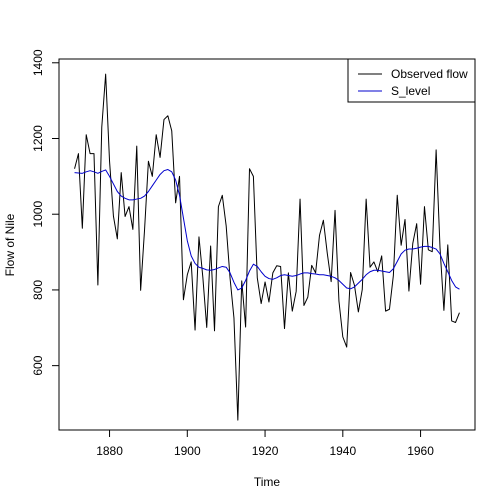  Describe the element at coordinates (342, 451) in the screenshot. I see `x-tick-label: 1940` at that location.